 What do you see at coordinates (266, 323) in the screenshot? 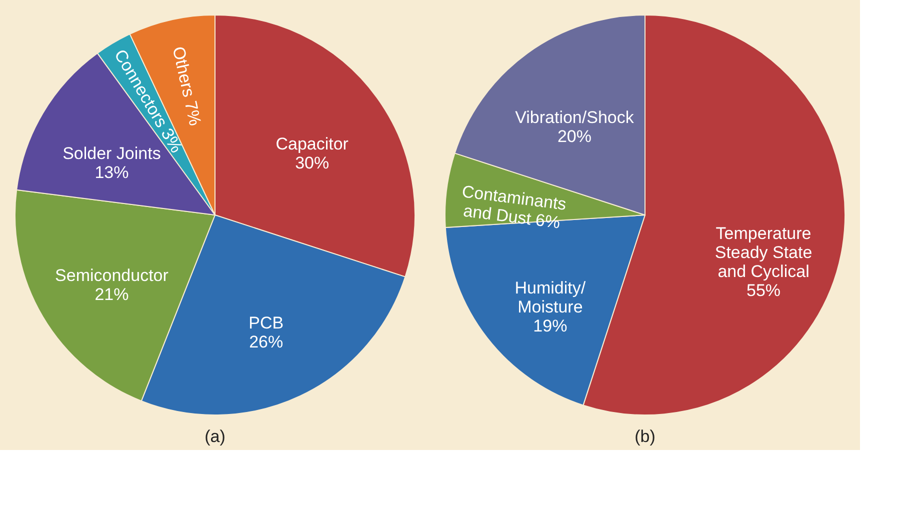
I see `slice-label: PCB` at bounding box center [266, 323].